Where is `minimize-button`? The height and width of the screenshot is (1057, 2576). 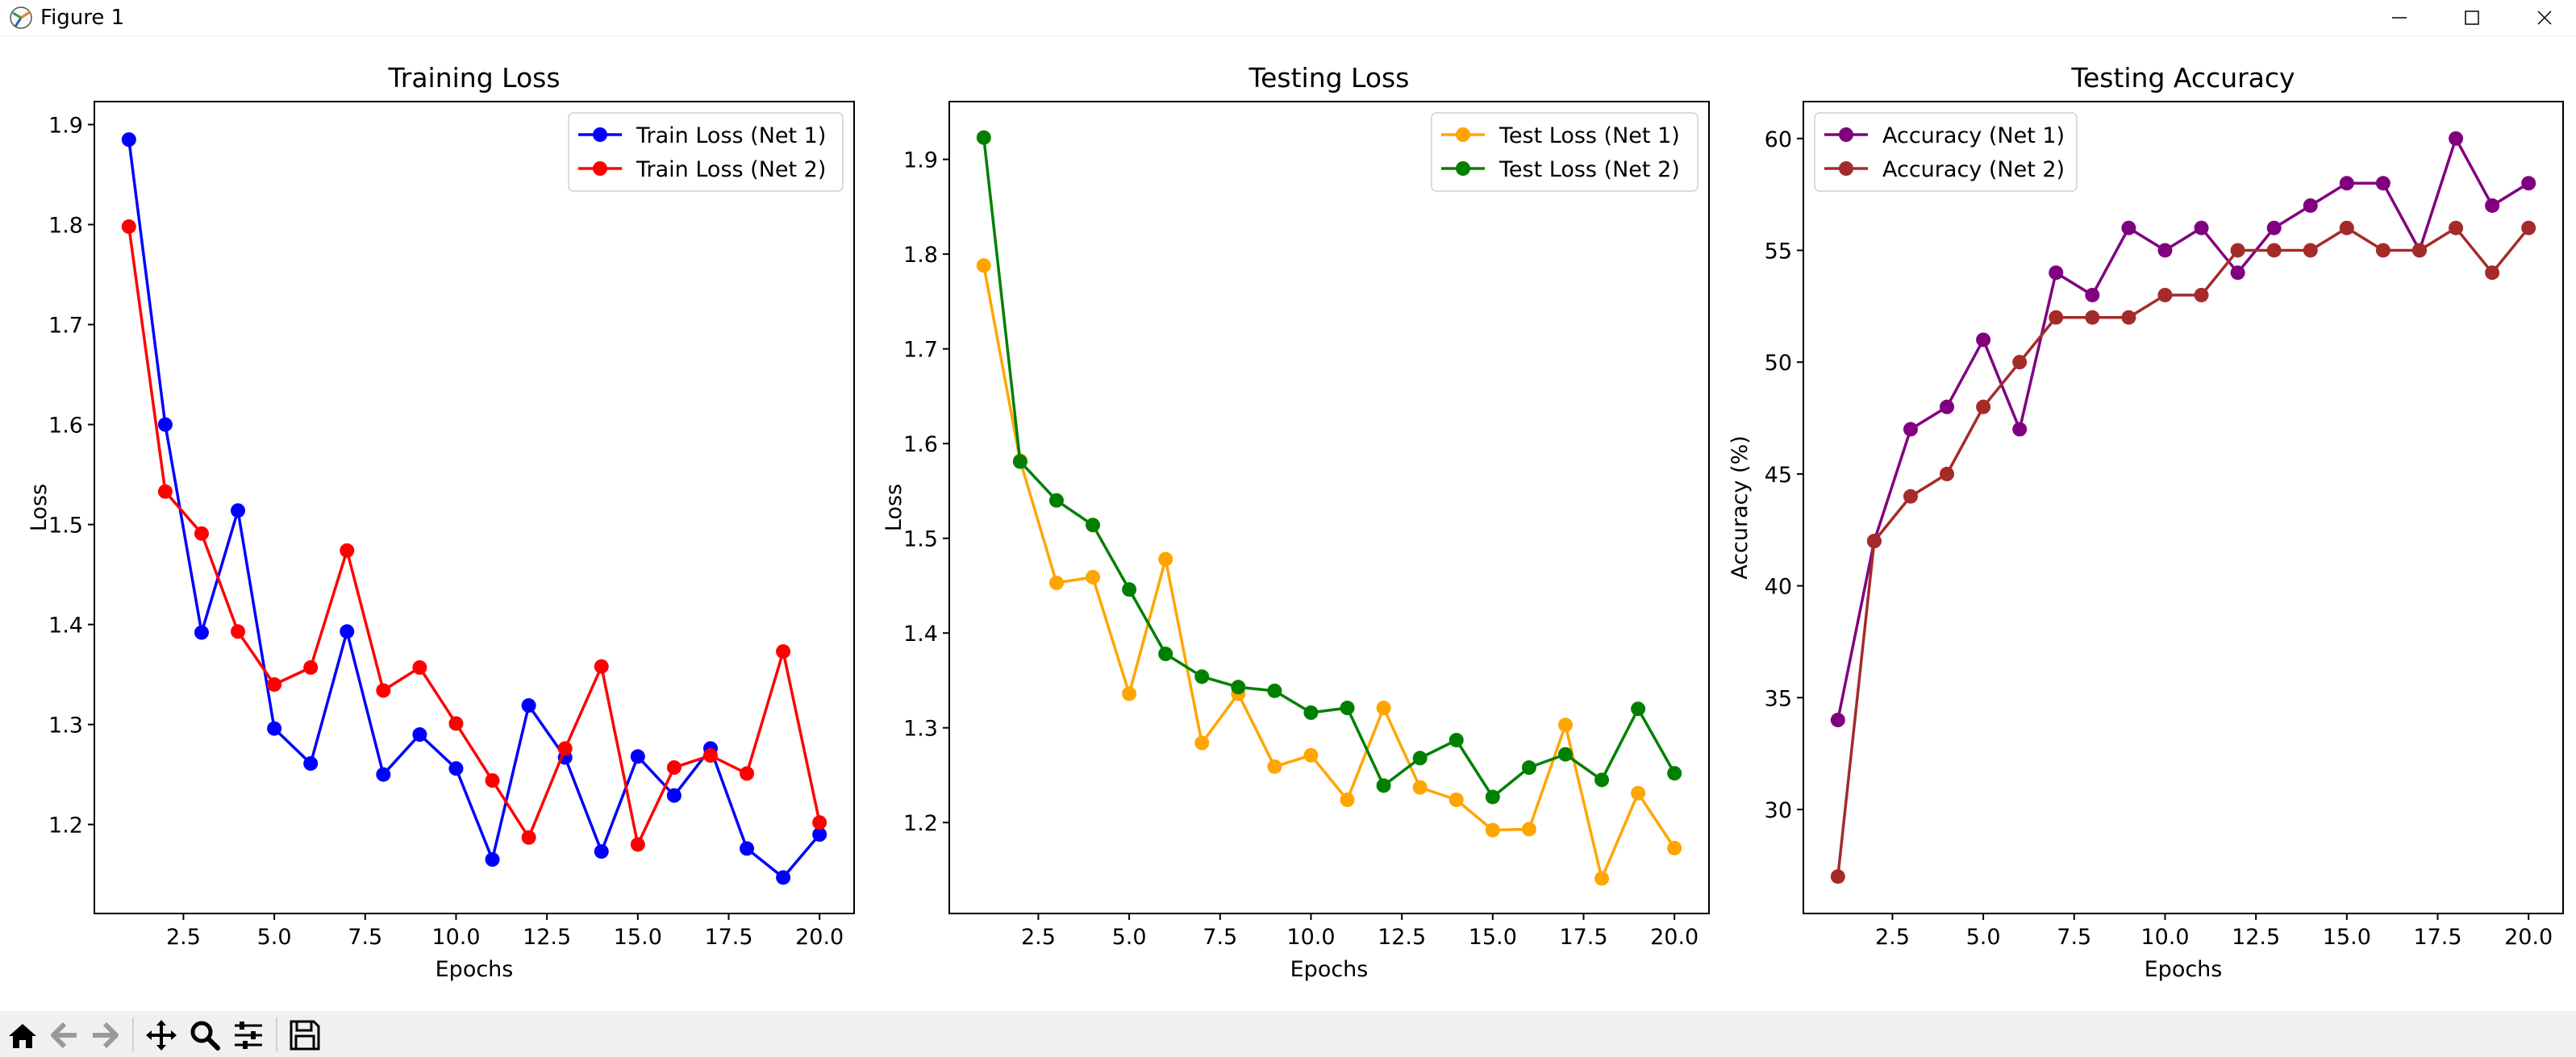 minimize-button is located at coordinates (2399, 17).